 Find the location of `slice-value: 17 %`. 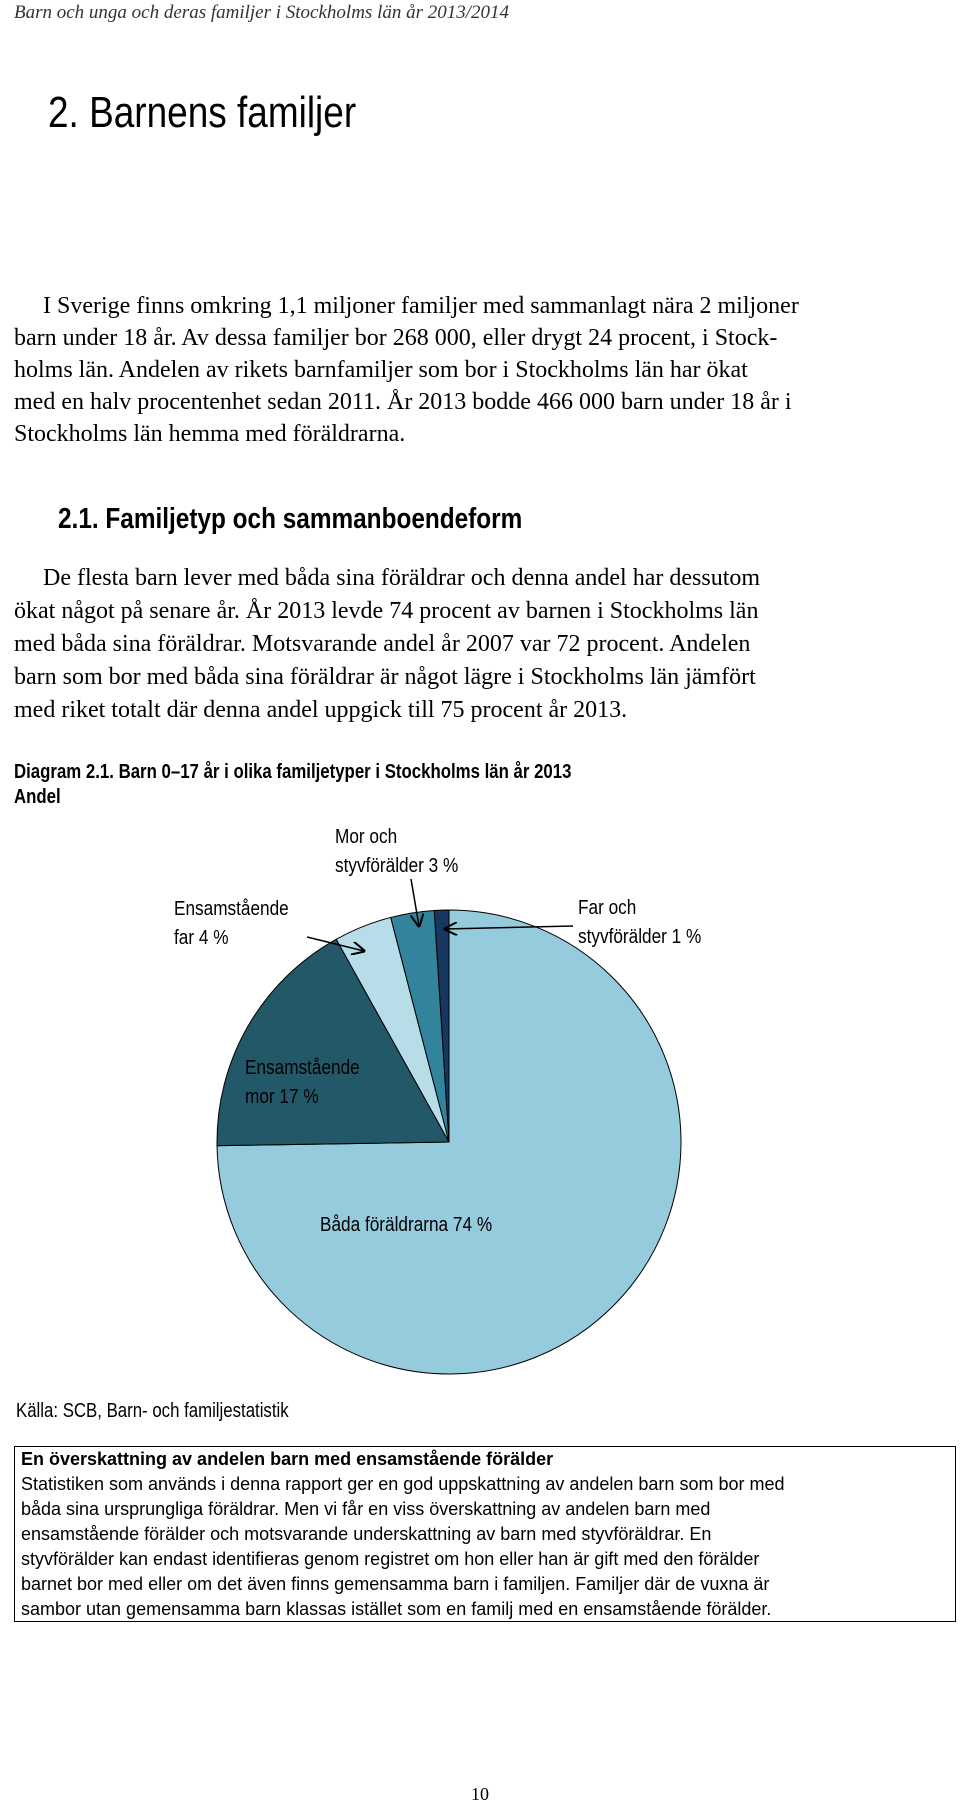

slice-value: 17 % is located at coordinates (299, 1097).